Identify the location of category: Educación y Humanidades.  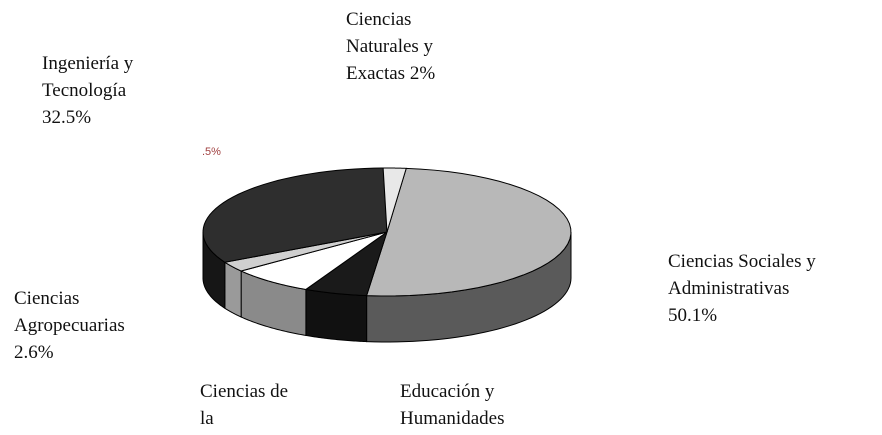
(452, 405).